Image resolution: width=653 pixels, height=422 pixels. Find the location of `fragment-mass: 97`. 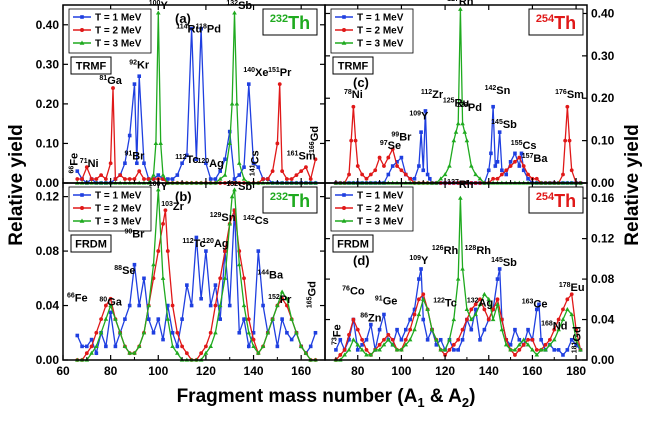

fragment-mass: 97 is located at coordinates (384, 143).